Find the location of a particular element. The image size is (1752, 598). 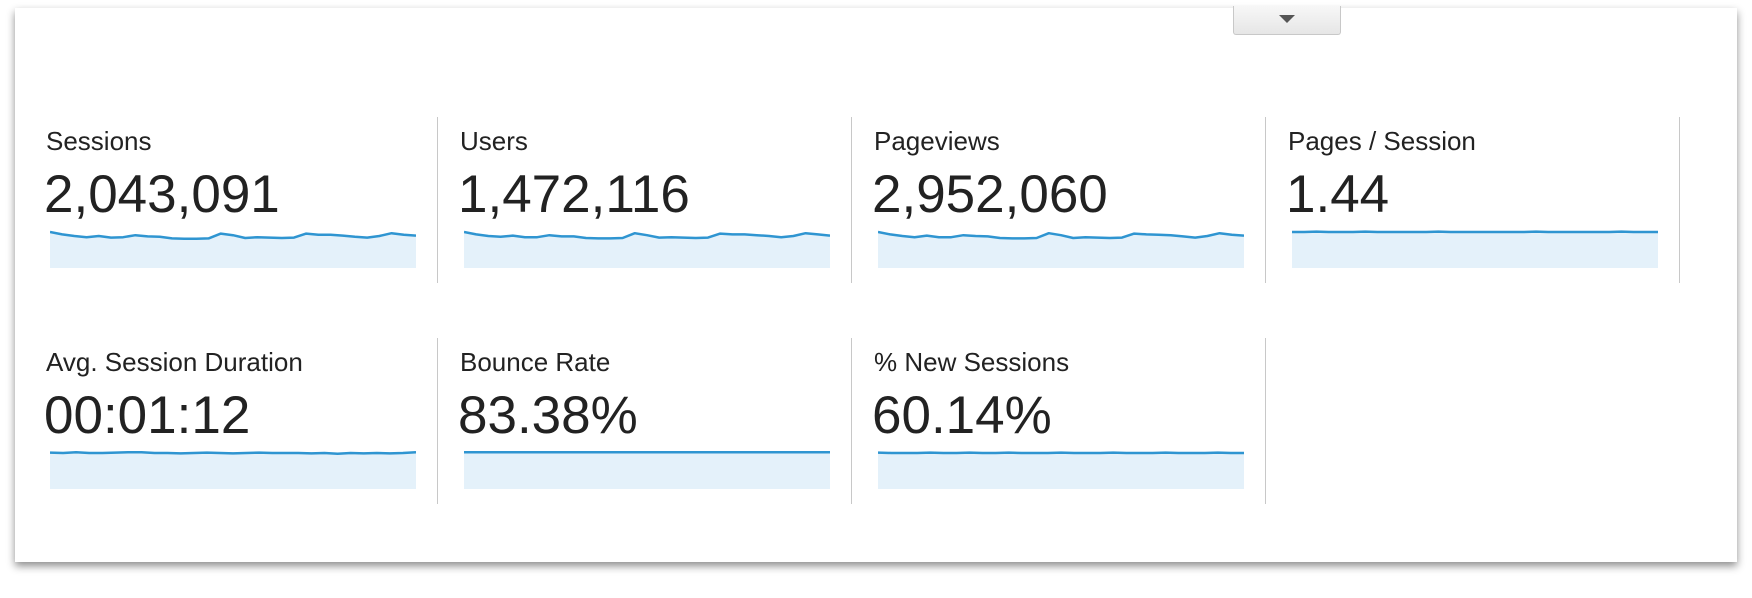

metric-tile: Pageviews 2,952,060 is located at coordinates (1050, 209).